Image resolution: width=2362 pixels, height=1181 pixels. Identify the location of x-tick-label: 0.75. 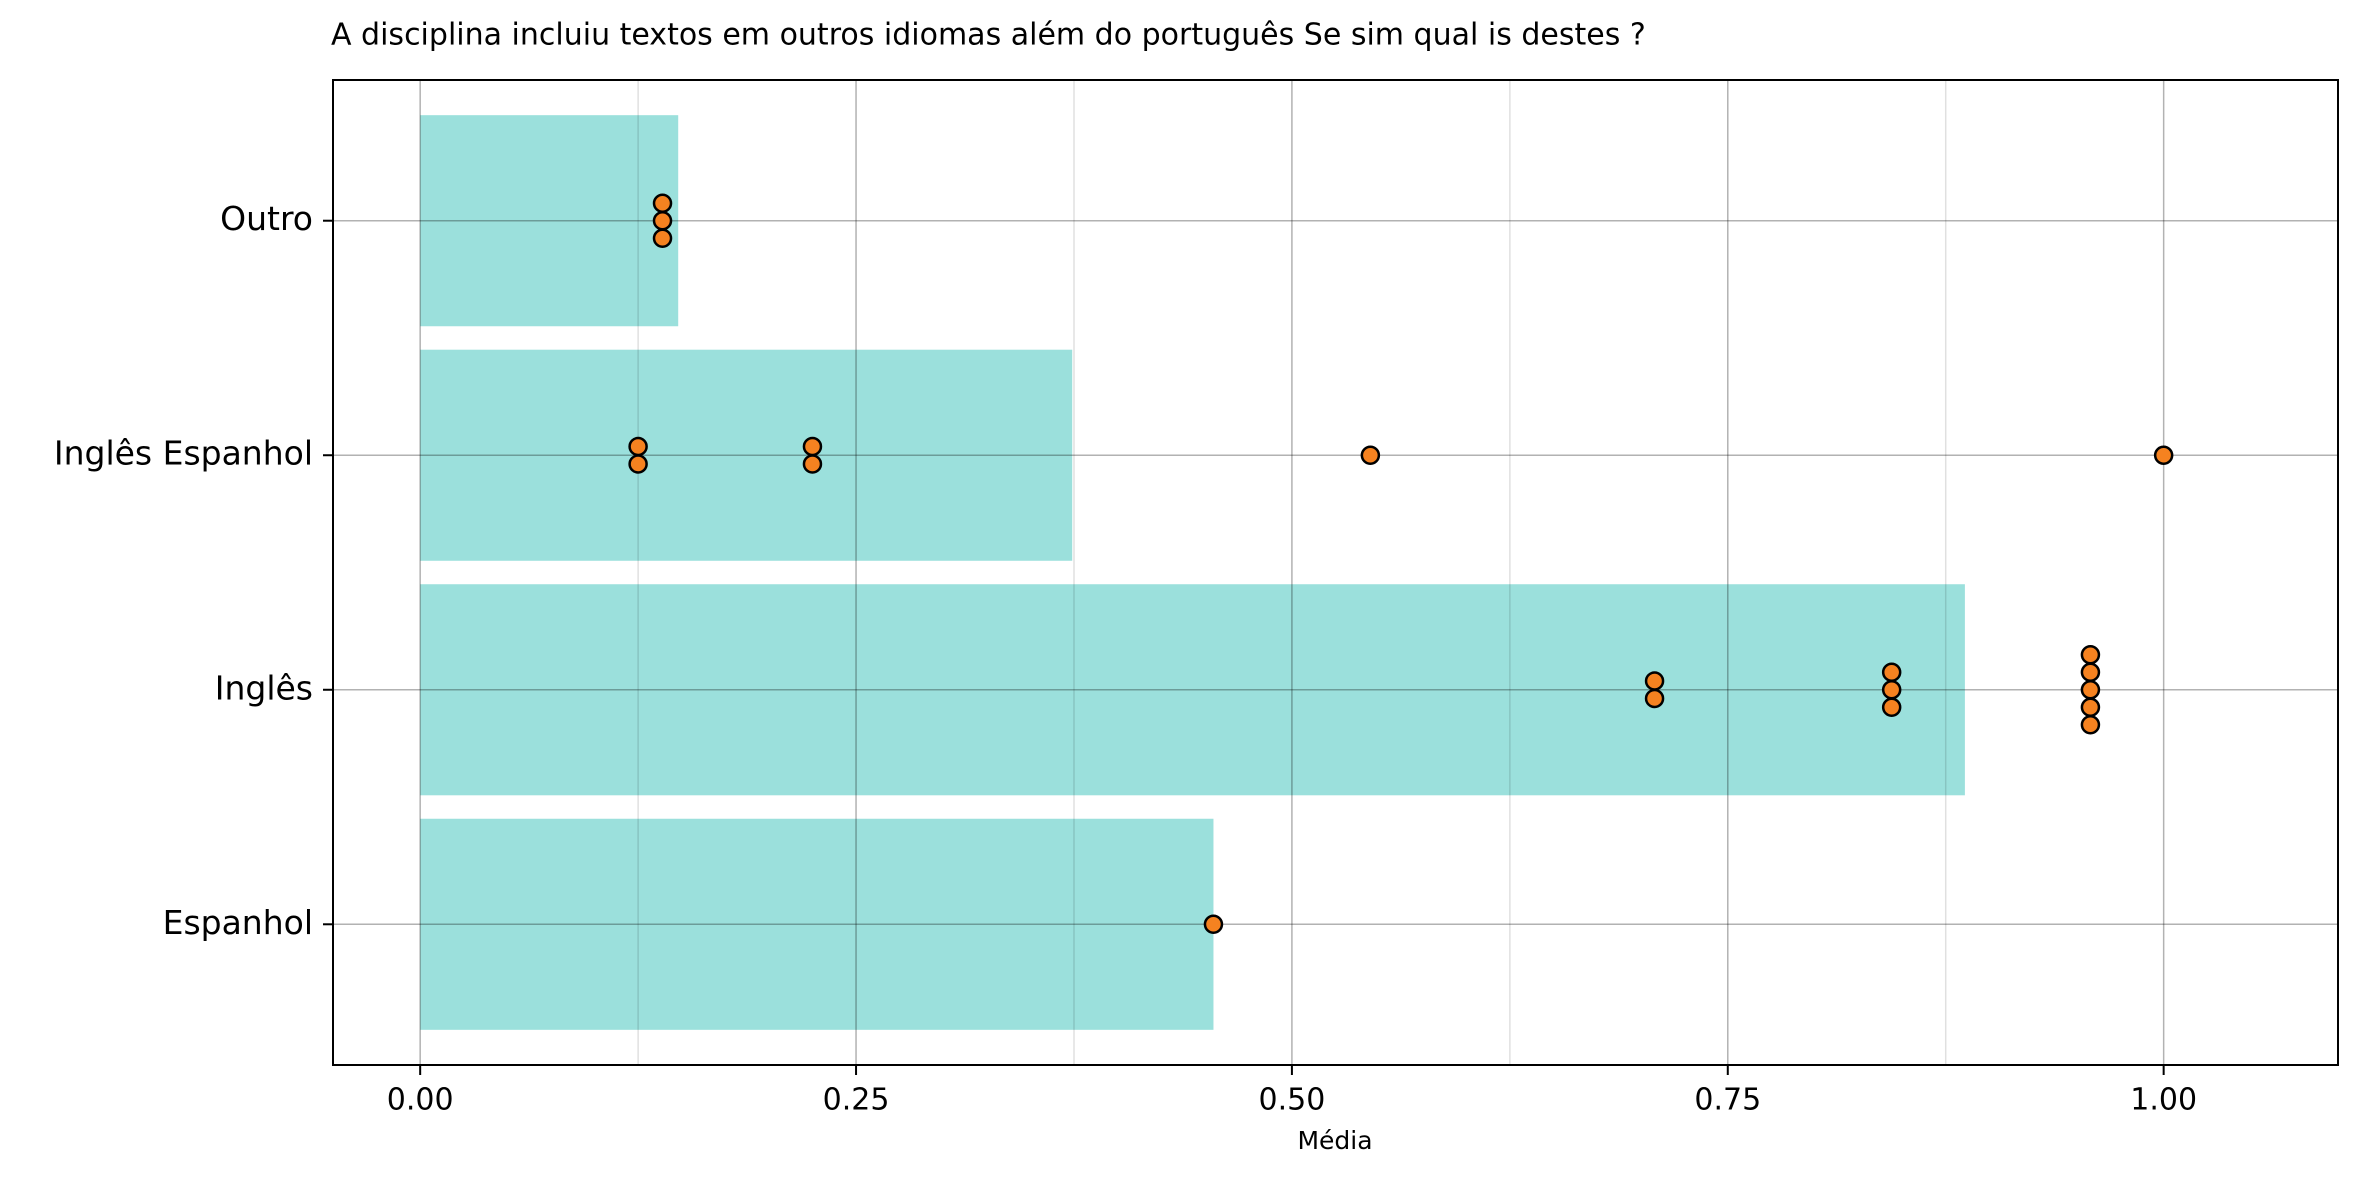
(1727, 1100).